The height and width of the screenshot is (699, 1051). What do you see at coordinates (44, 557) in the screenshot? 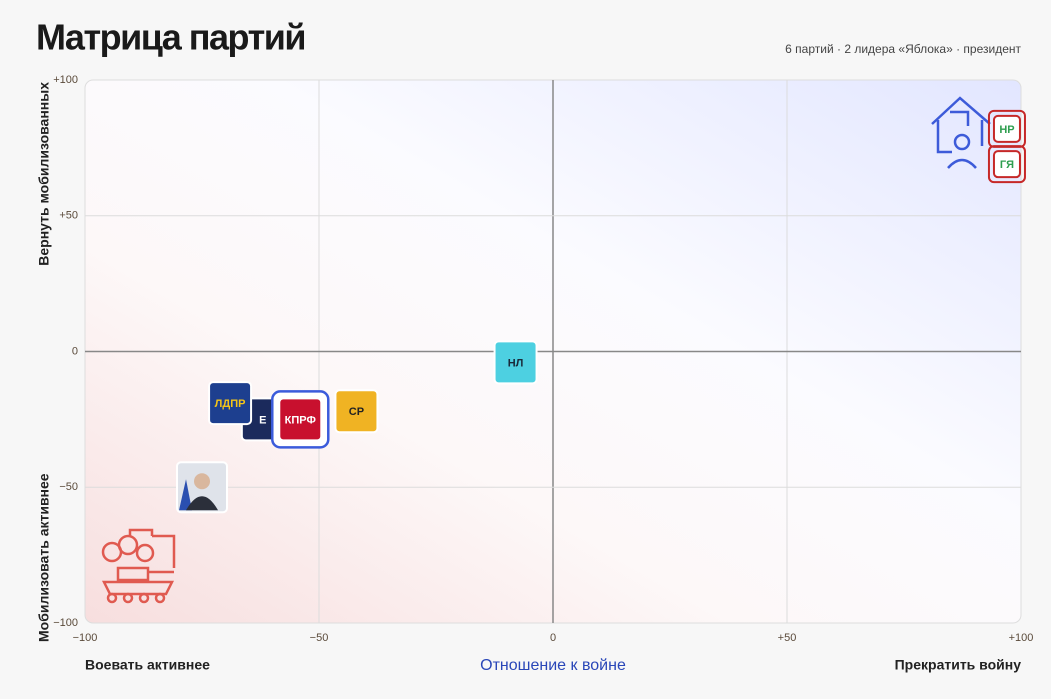
I see `y-bottom-label: Мобилизовать активнее` at bounding box center [44, 557].